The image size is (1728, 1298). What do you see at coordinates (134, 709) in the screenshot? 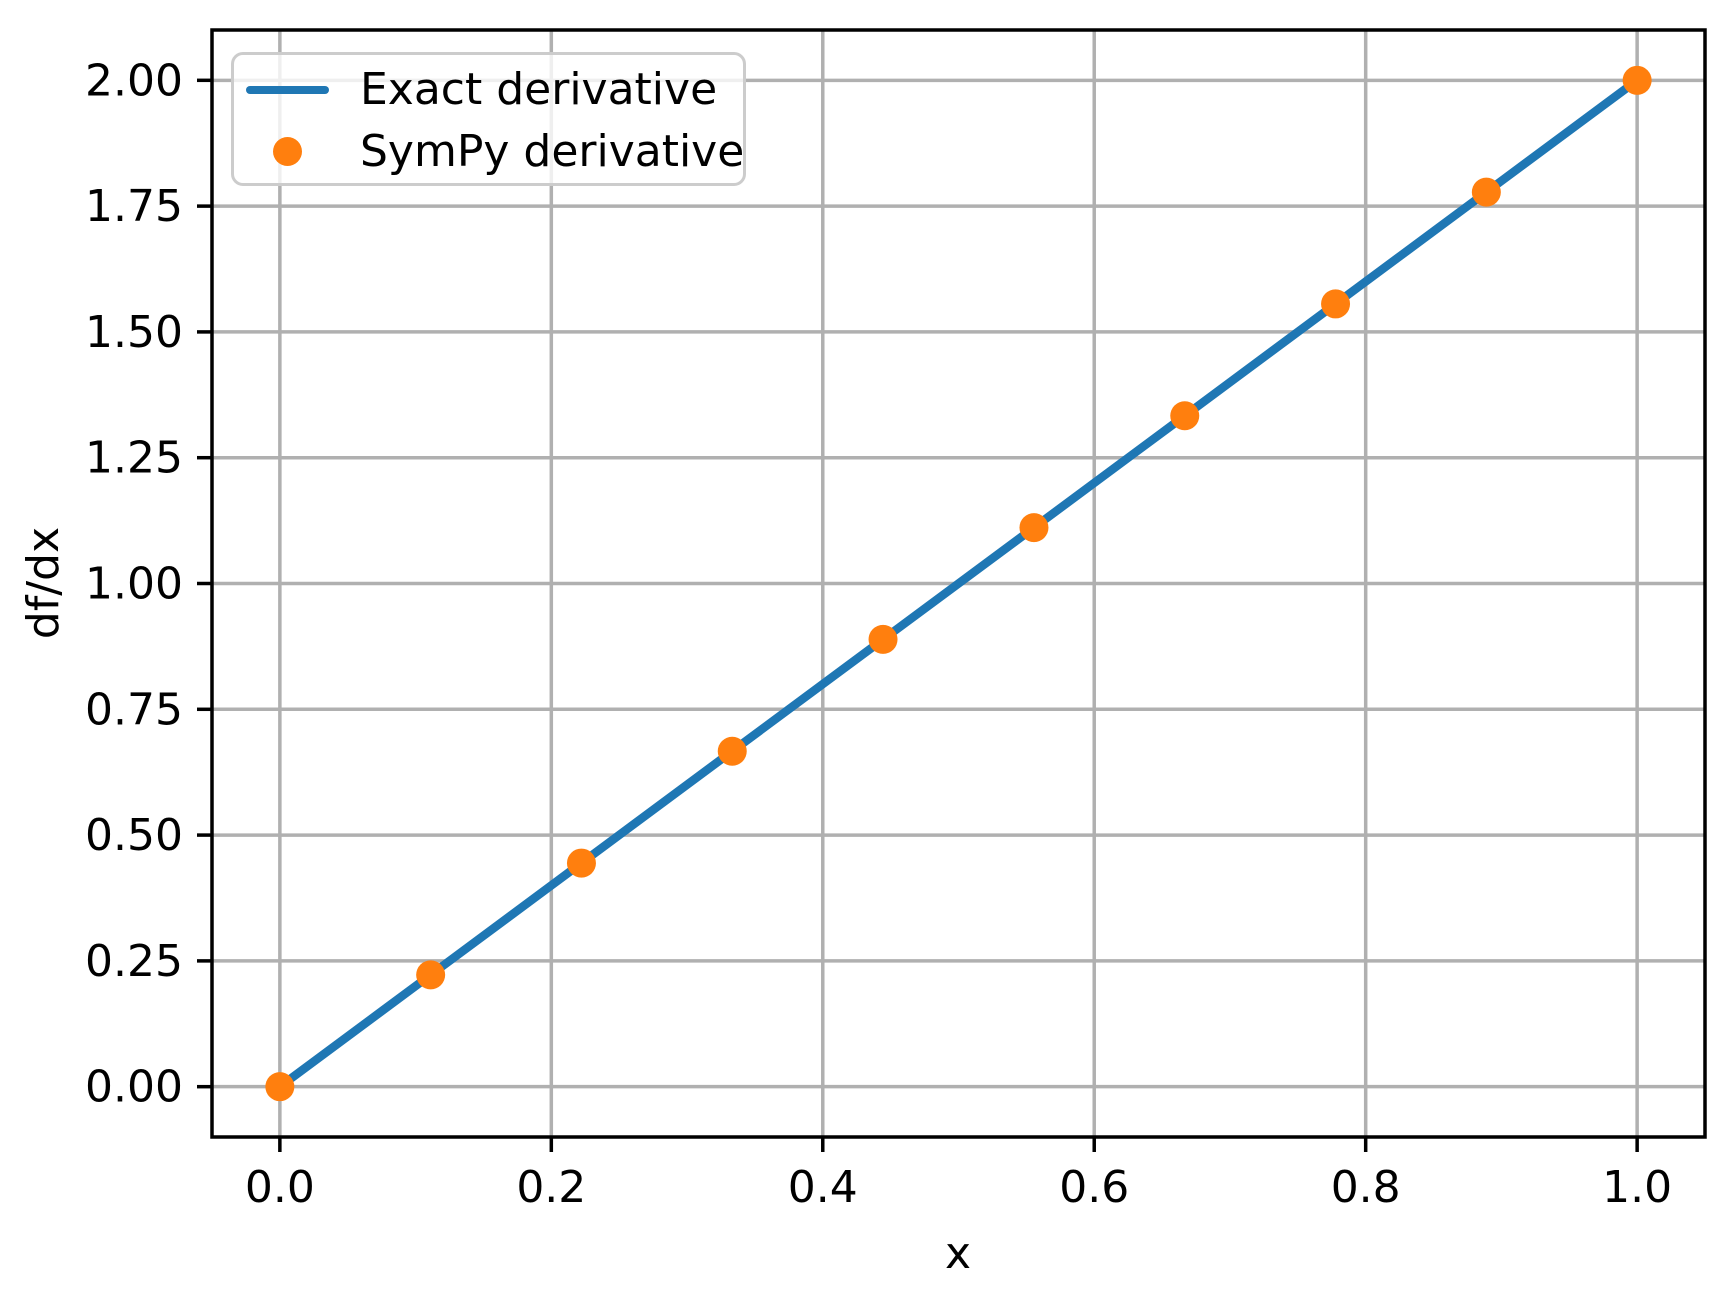
I see `y-tick-label: 0.75` at bounding box center [134, 709].